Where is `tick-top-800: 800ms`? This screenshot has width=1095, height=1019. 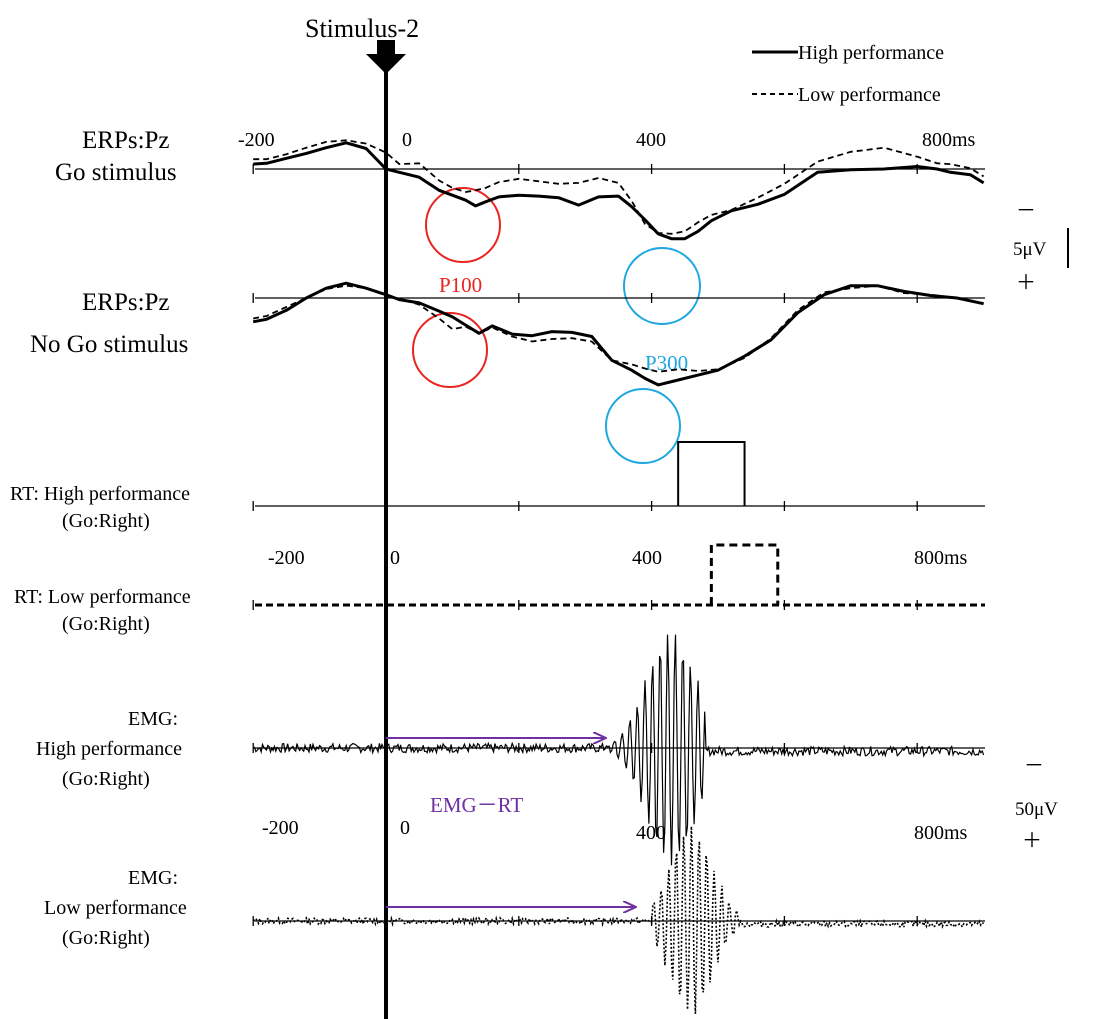
tick-top-800: 800ms is located at coordinates (949, 140).